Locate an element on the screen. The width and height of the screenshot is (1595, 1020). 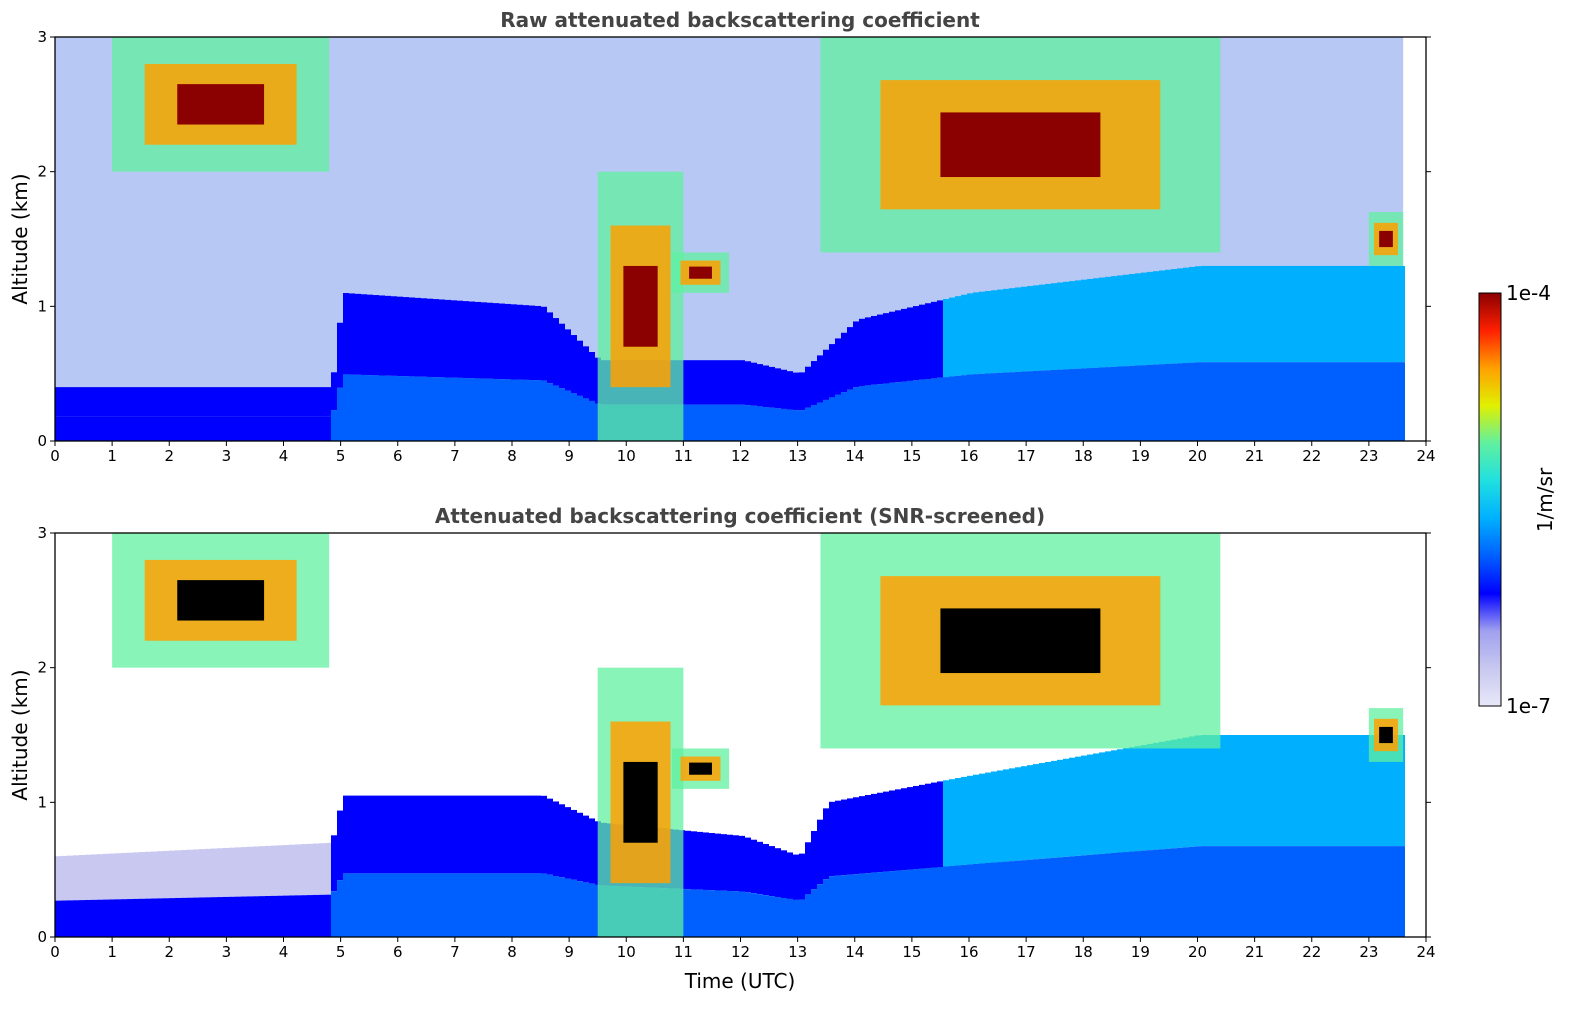
x-tick: 15 is located at coordinates (911, 453).